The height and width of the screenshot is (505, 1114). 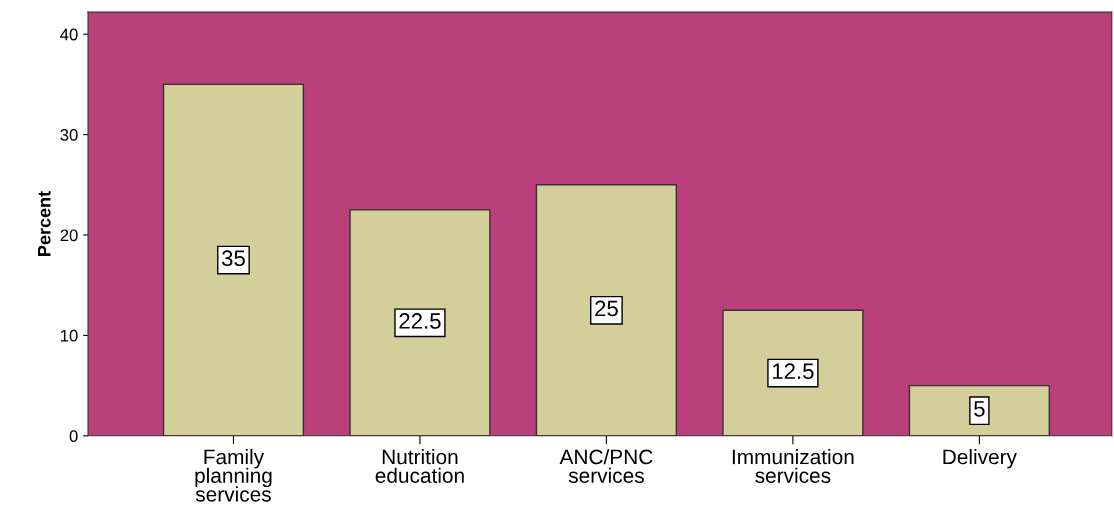 I want to click on y-tick-label: 20, so click(x=69, y=235).